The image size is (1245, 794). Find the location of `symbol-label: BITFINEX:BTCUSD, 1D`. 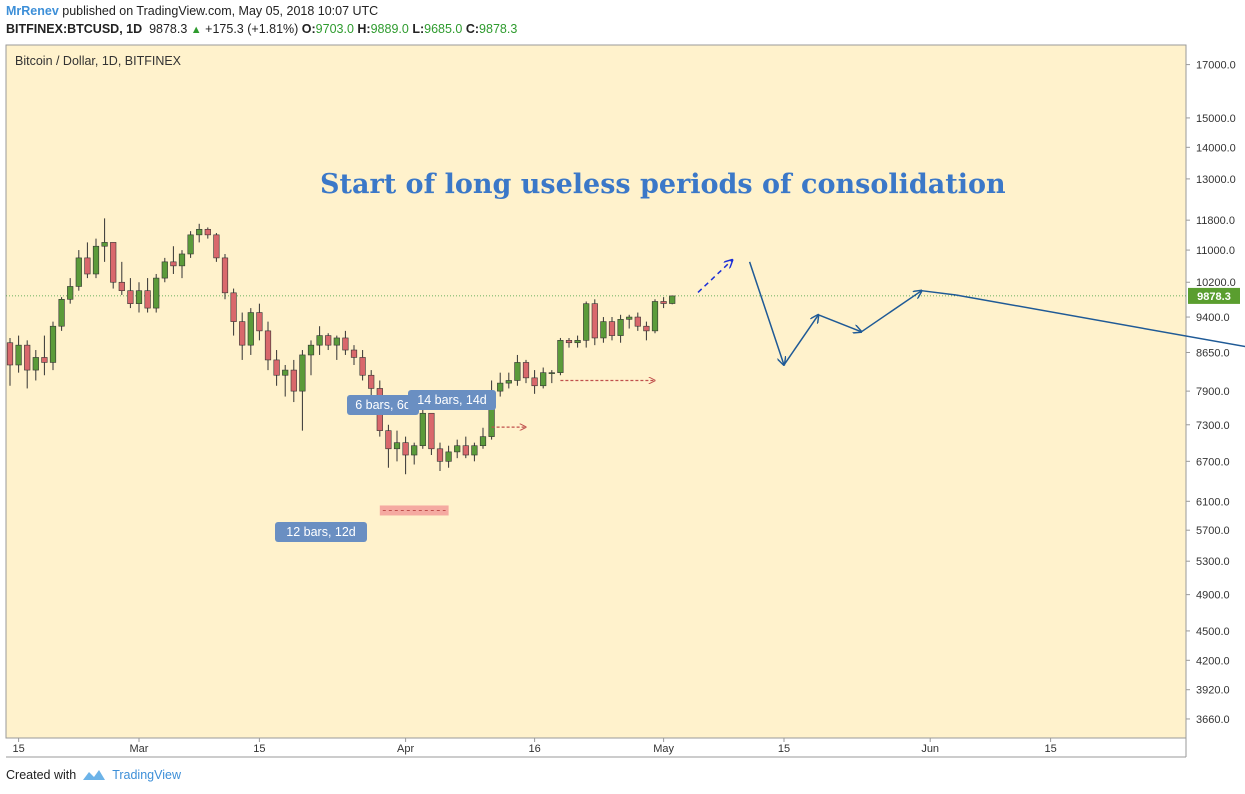

symbol-label: BITFINEX:BTCUSD, 1D is located at coordinates (74, 29).